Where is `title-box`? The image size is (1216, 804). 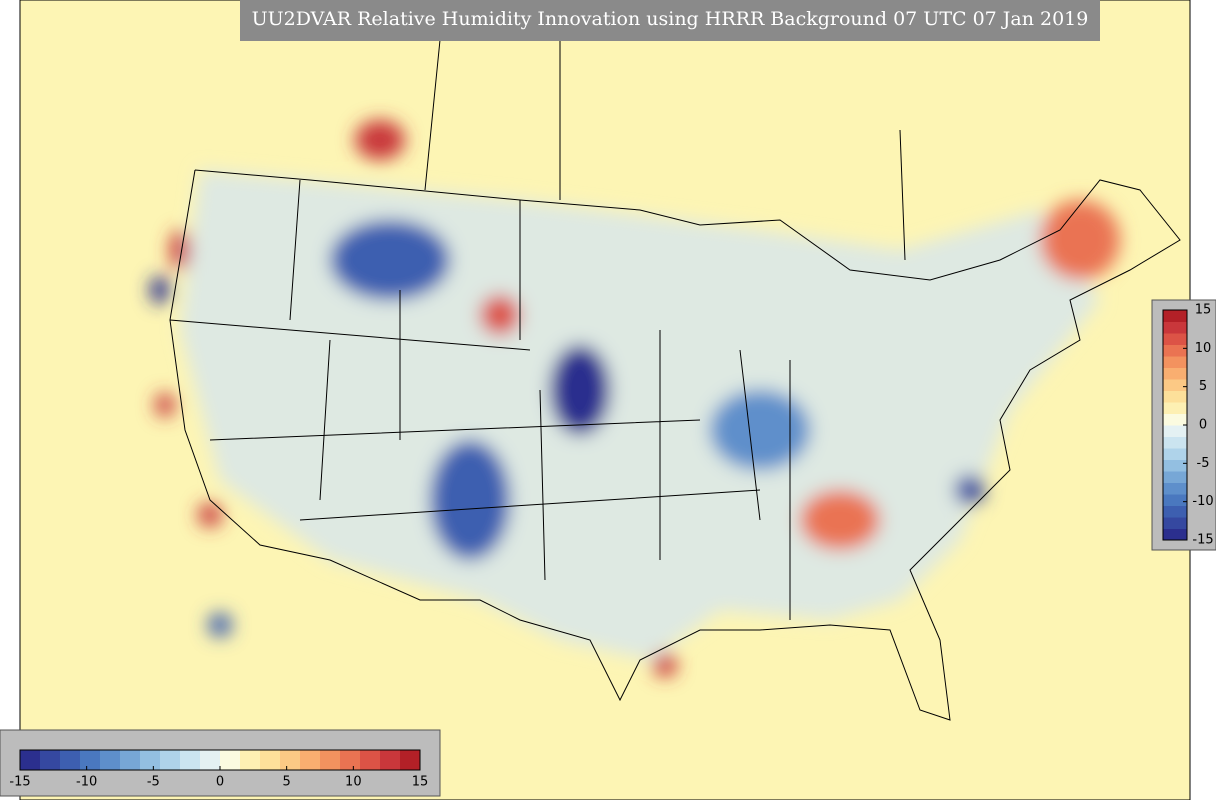 title-box is located at coordinates (670, 20).